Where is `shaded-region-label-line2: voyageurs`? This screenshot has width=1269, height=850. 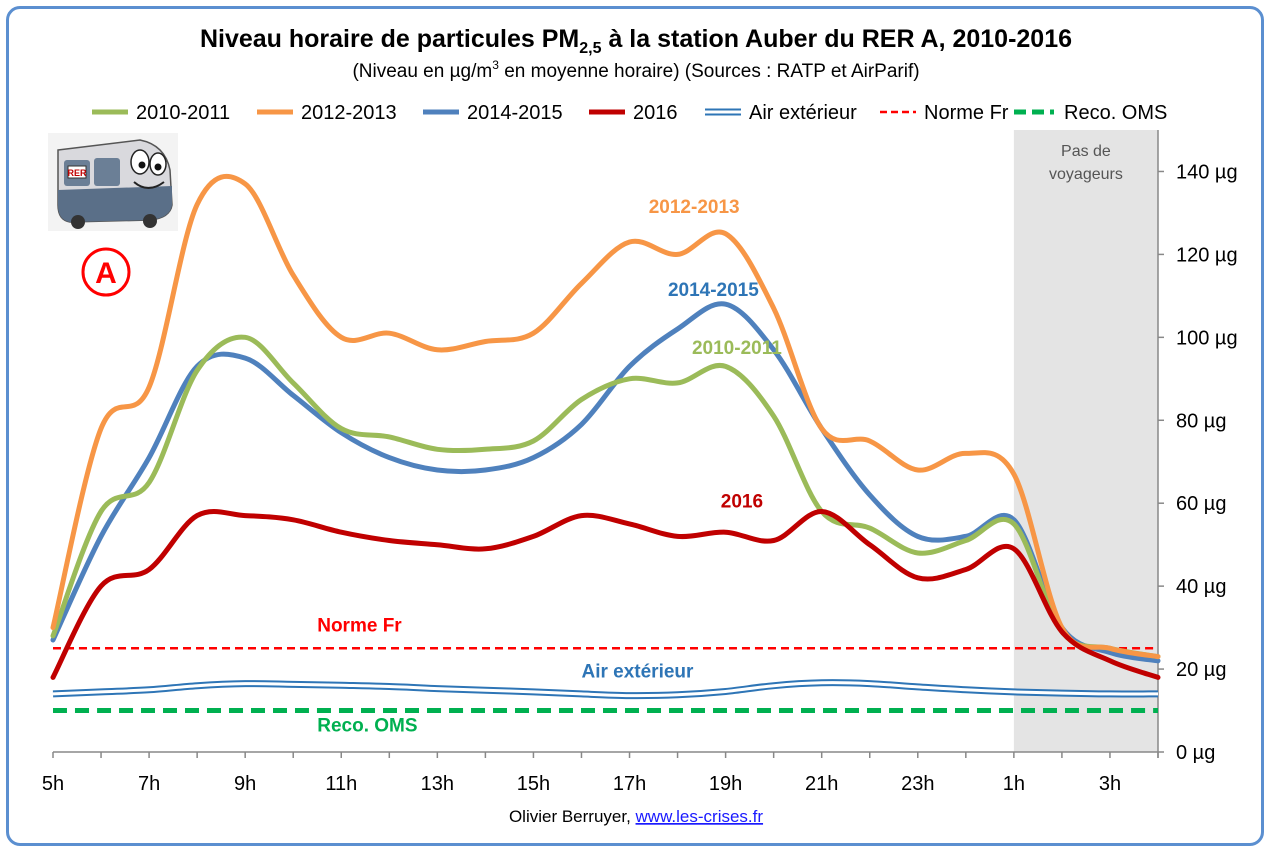
shaded-region-label-line2: voyageurs is located at coordinates (1086, 174).